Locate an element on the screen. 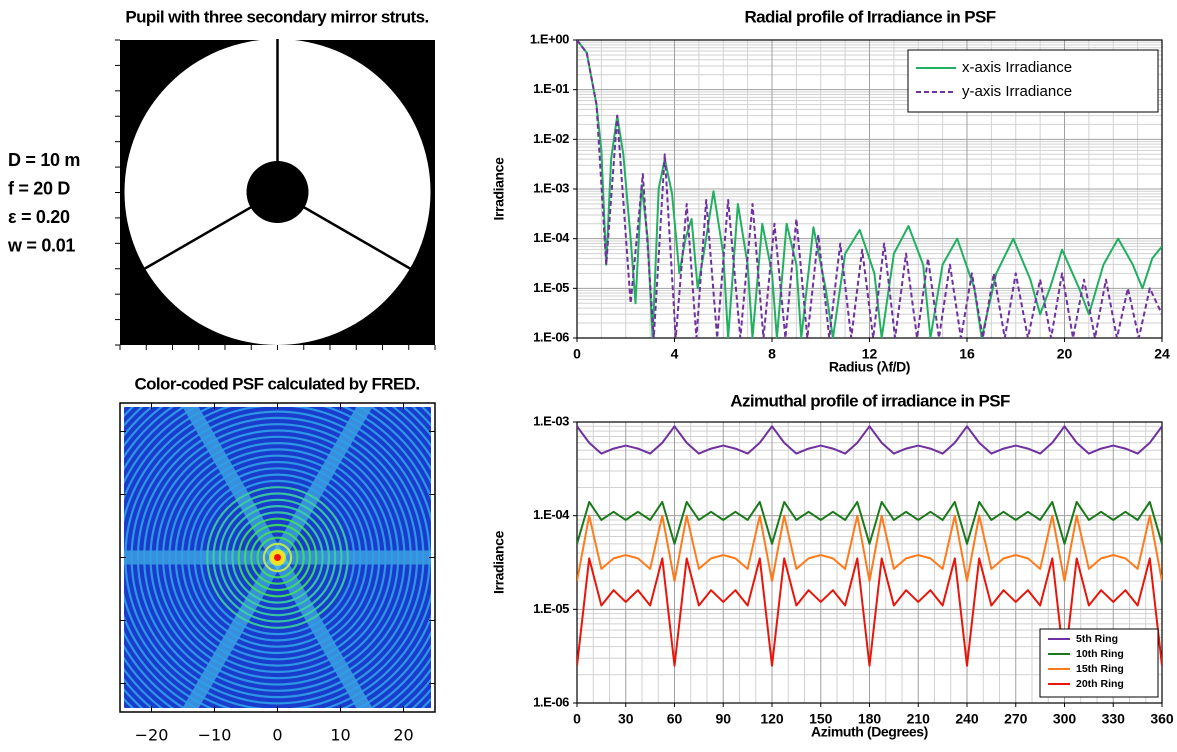  x-tick-label: 270 is located at coordinates (1016, 719).